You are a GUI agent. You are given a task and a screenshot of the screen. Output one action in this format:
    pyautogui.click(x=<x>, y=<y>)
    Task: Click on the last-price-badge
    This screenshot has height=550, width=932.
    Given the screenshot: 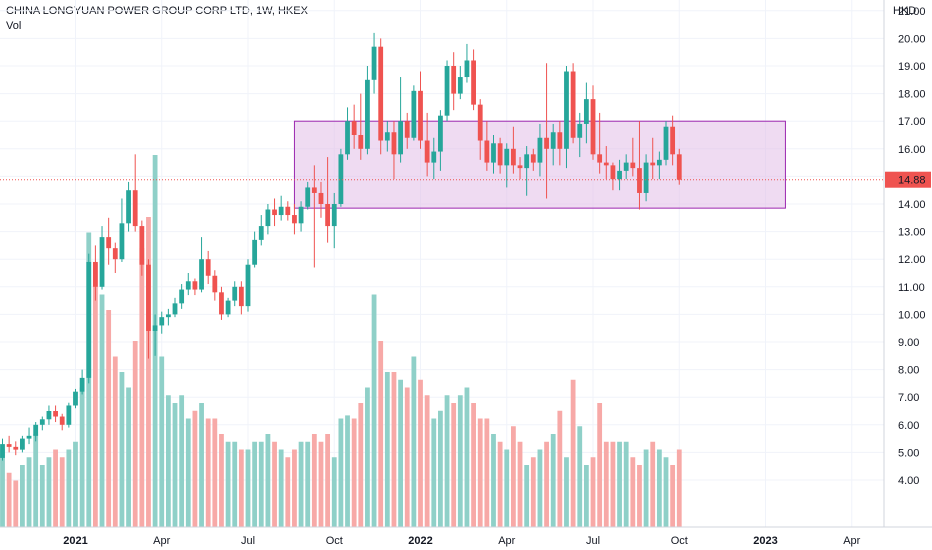 What is the action you would take?
    pyautogui.click(x=908, y=179)
    